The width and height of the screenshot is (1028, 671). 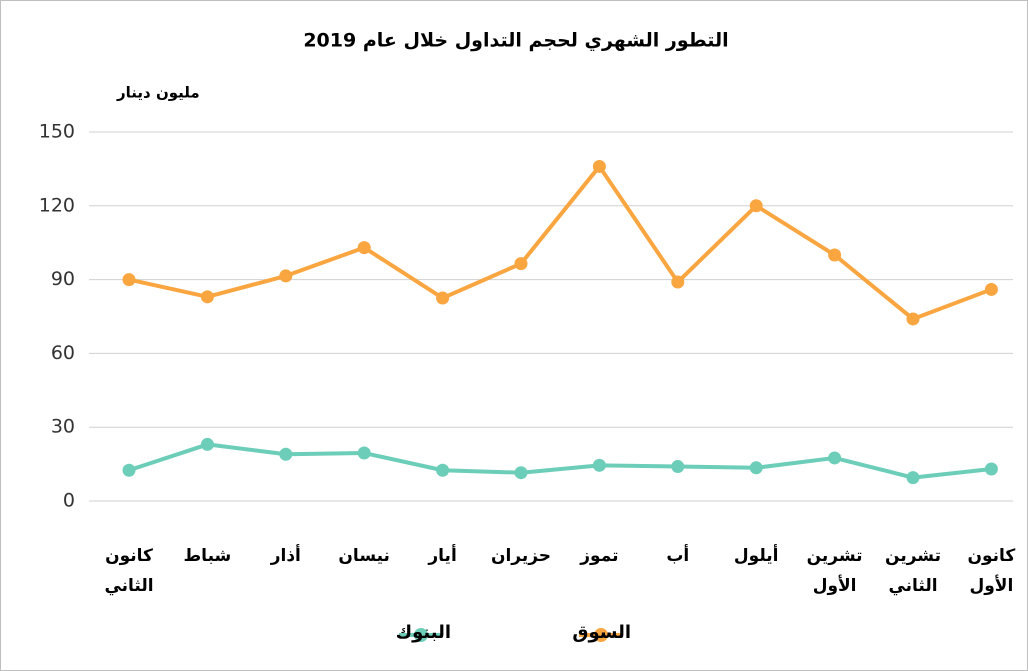 What do you see at coordinates (521, 556) in the screenshot?
I see `x-tick-label: حزيران` at bounding box center [521, 556].